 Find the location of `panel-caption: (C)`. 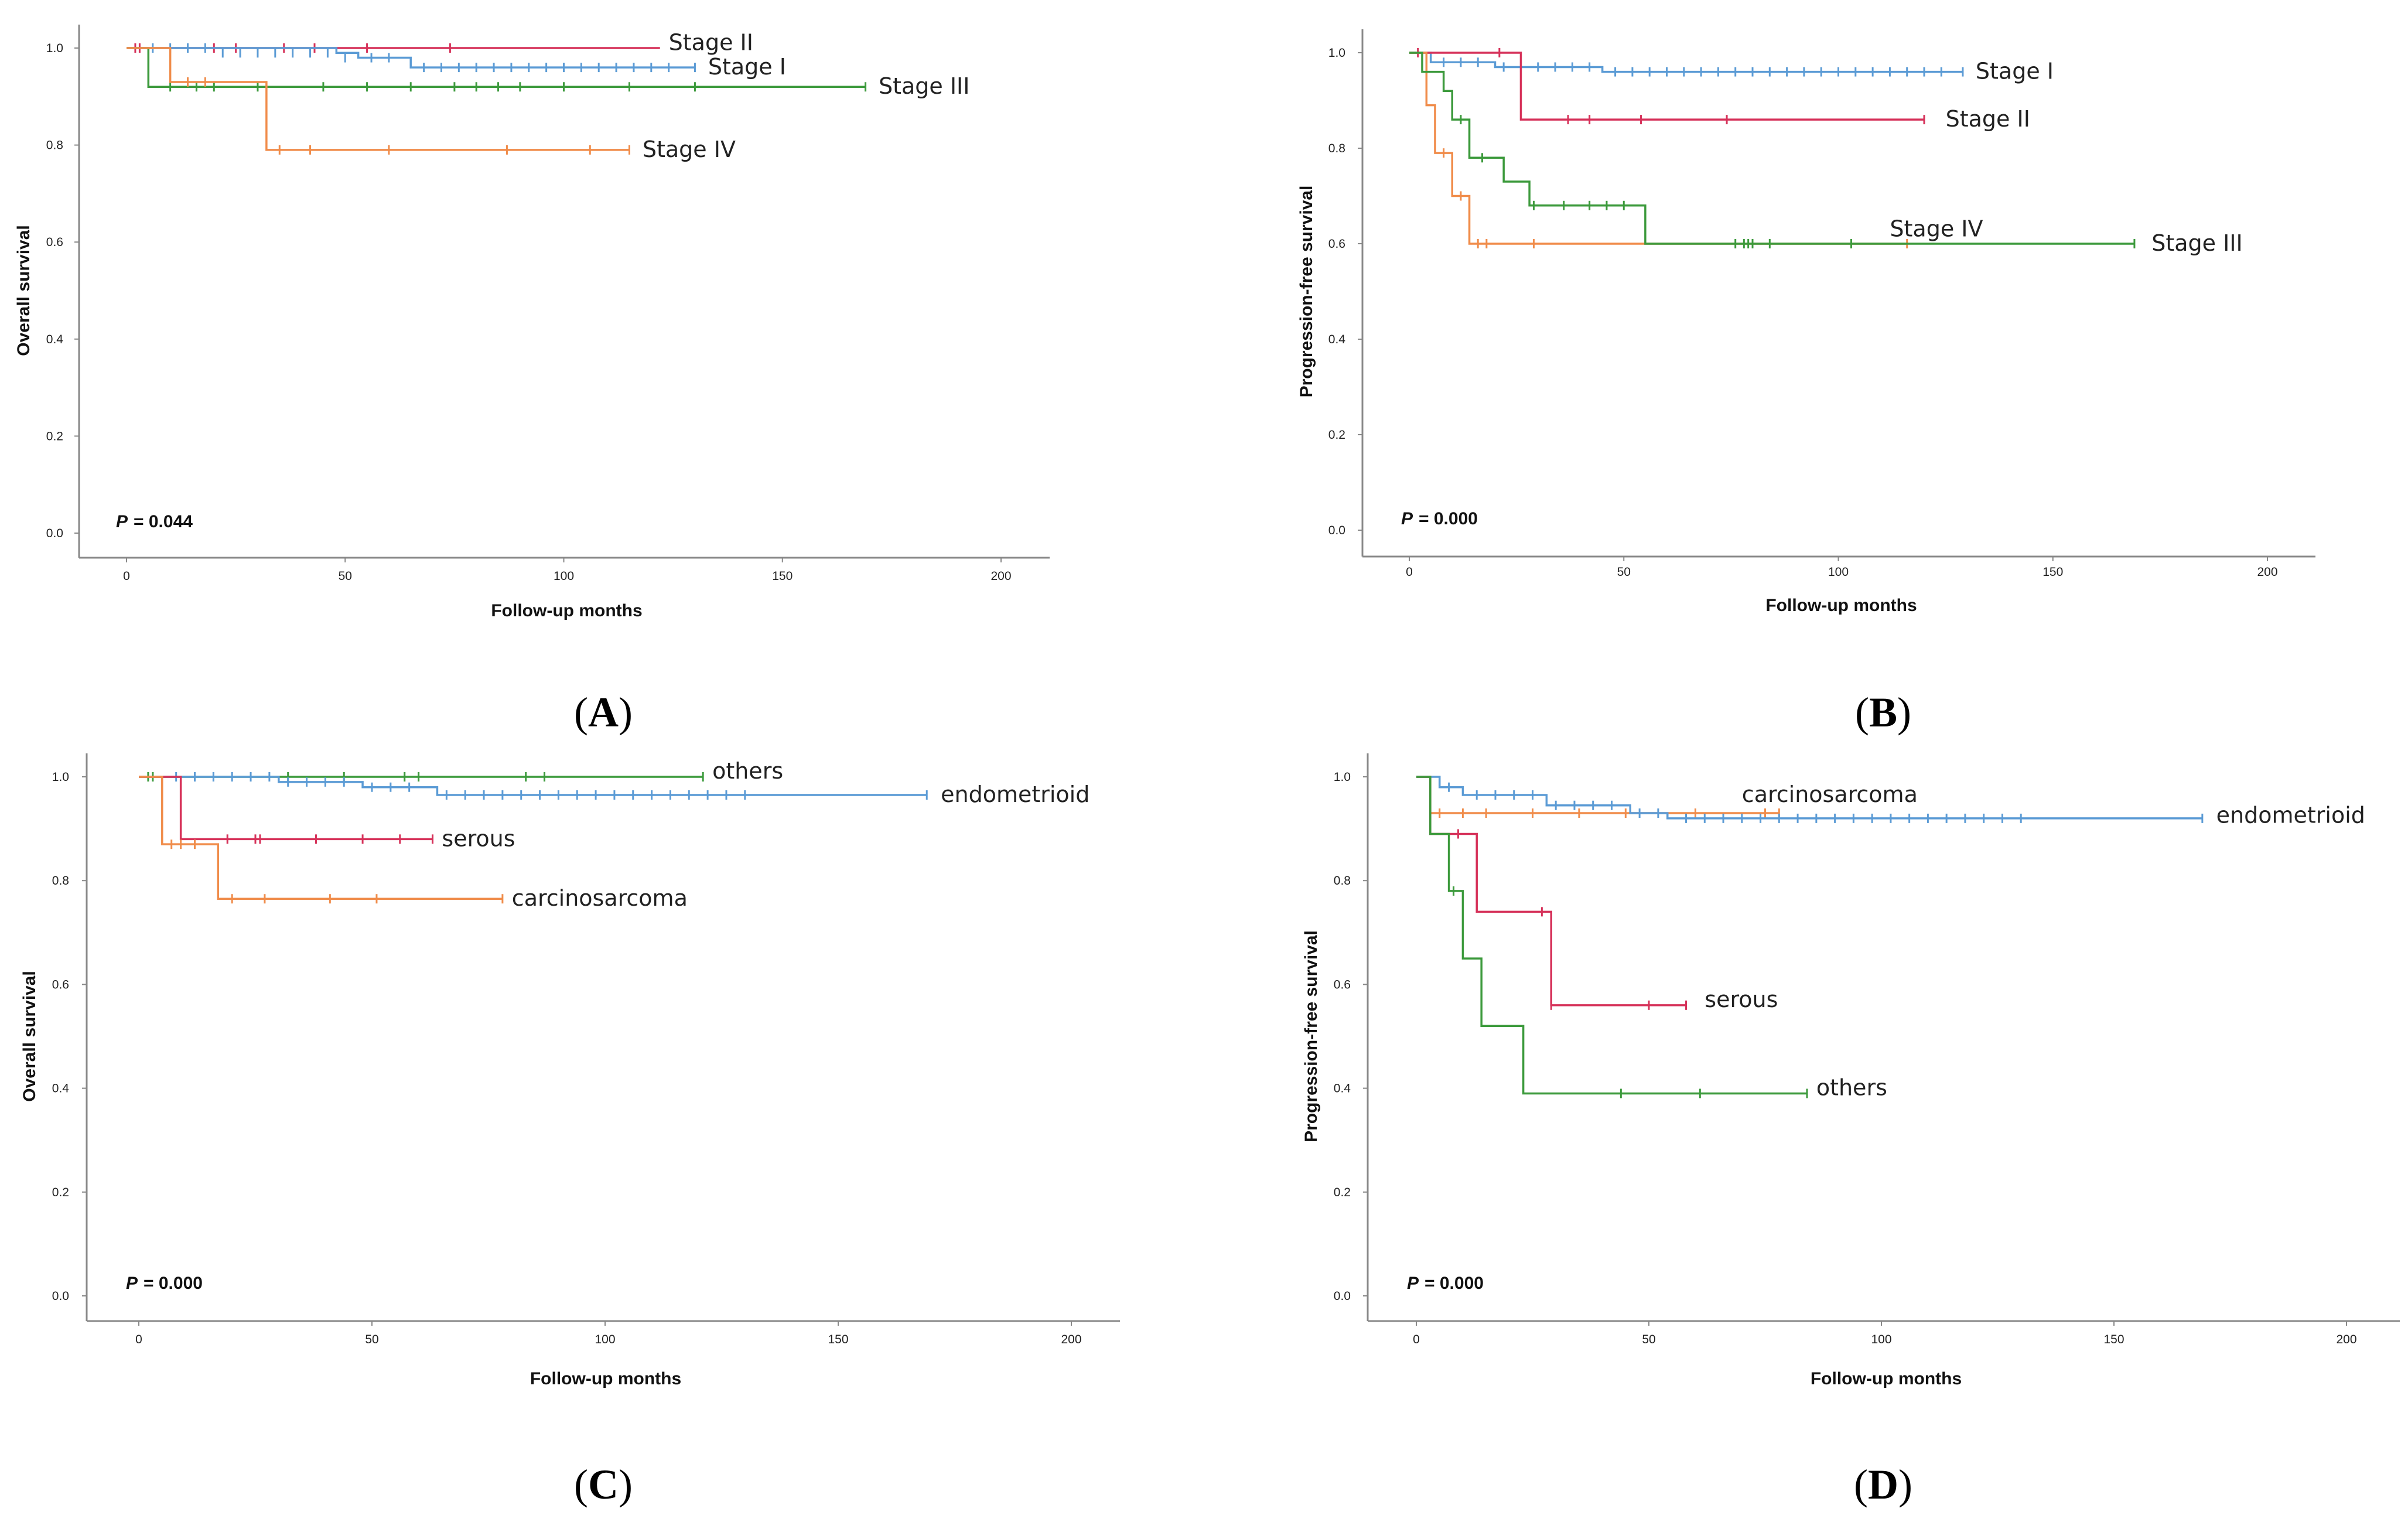

panel-caption: (C) is located at coordinates (603, 1484).